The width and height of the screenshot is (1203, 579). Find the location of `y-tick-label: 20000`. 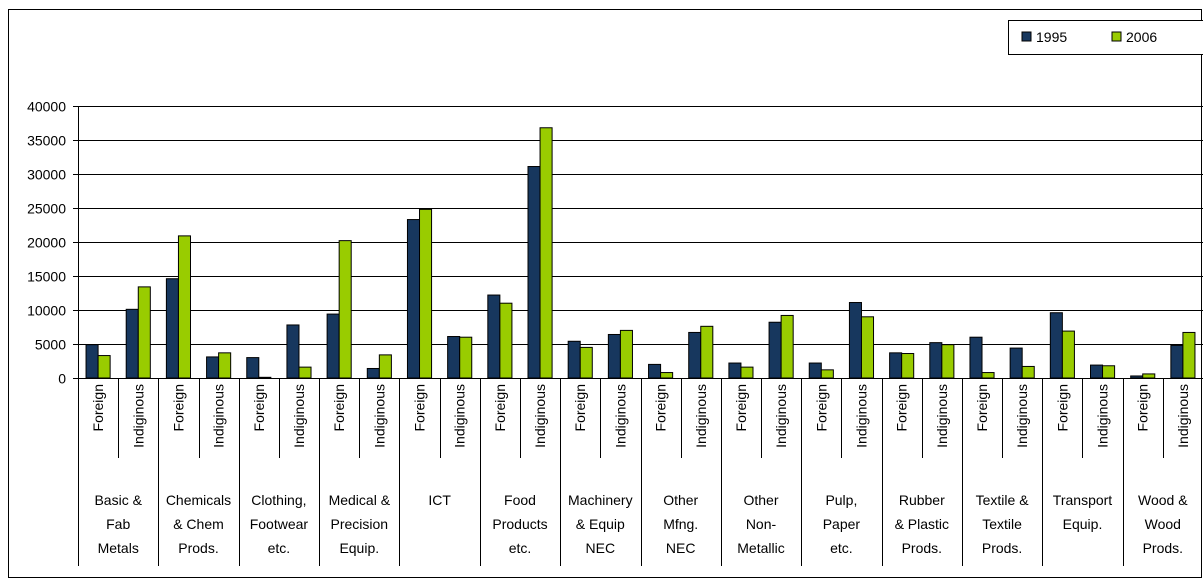

y-tick-label: 20000 is located at coordinates (46, 243).